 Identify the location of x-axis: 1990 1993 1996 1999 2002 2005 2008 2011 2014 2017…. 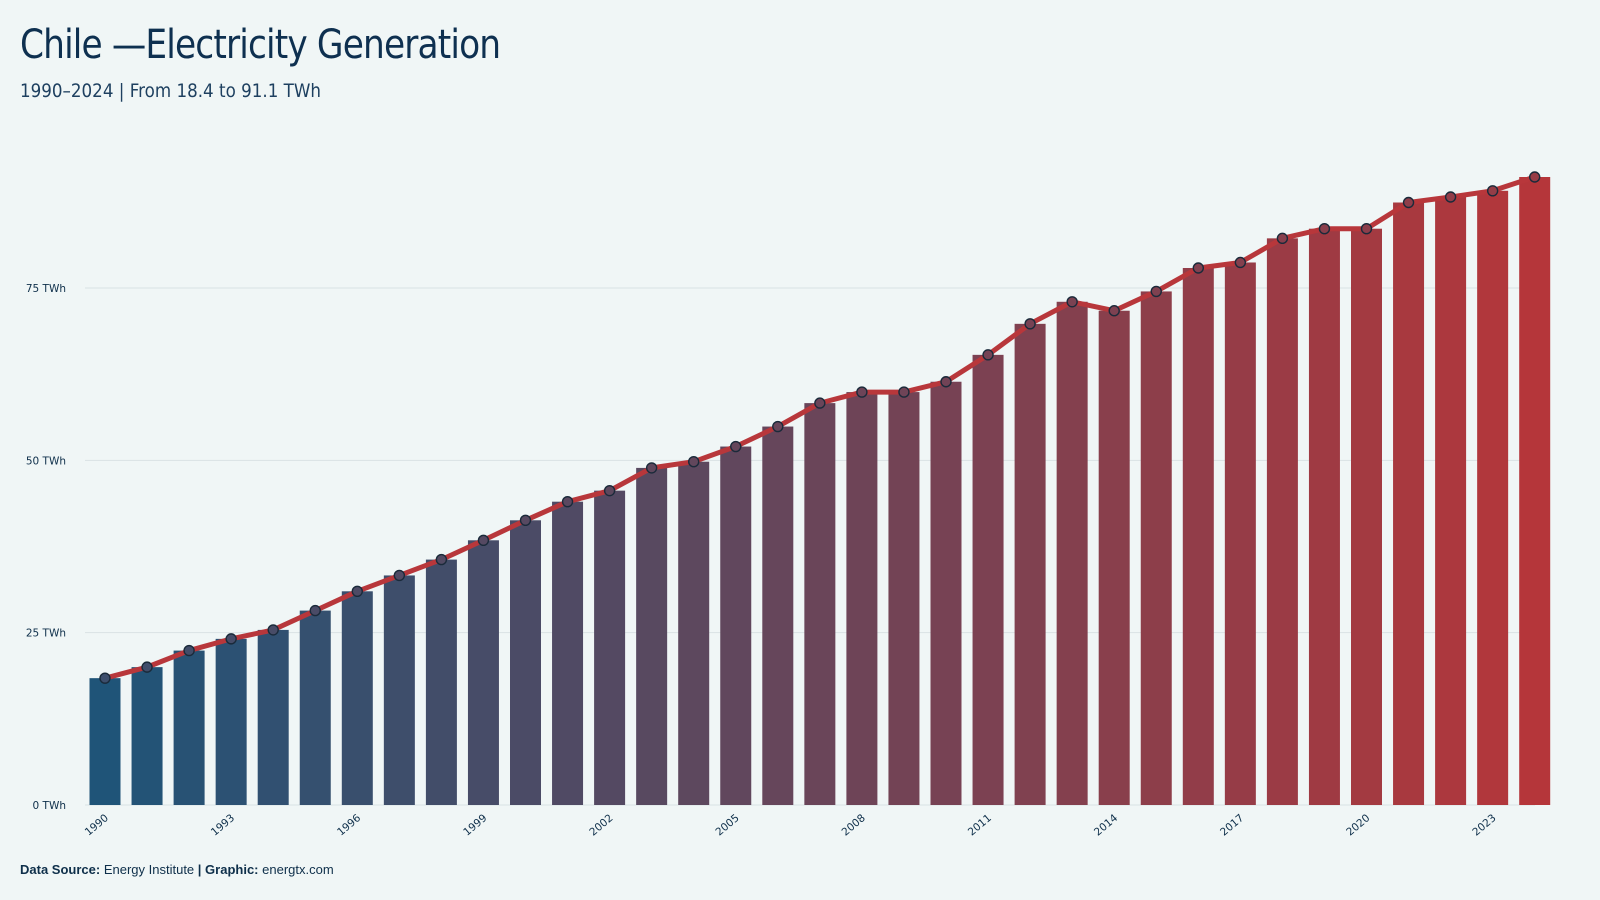
(791, 825).